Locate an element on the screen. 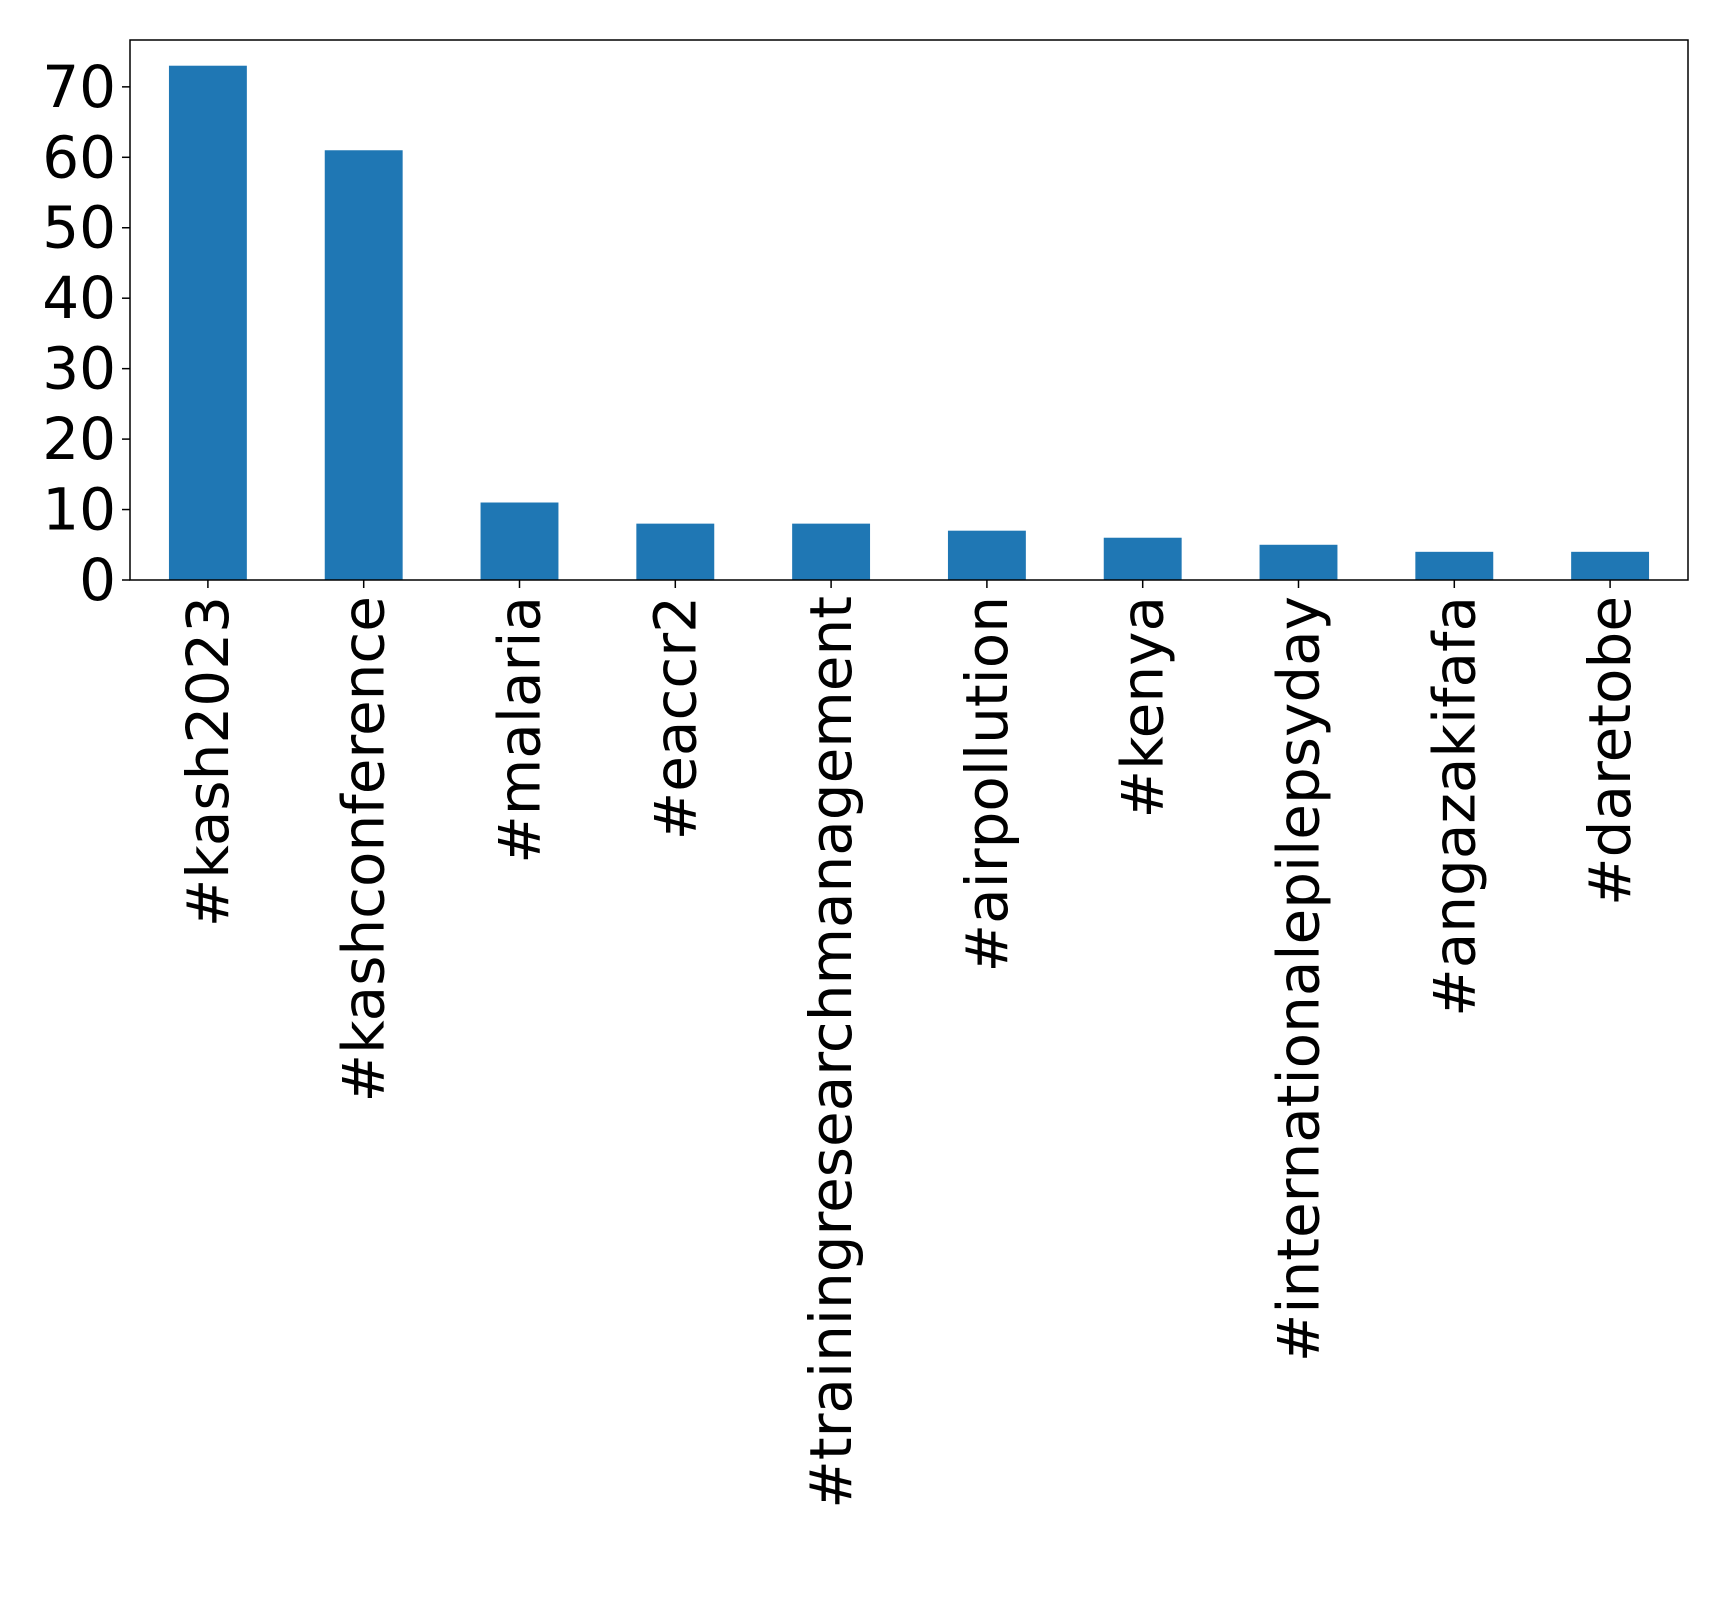 This screenshot has height=1611, width=1719. x-tick-label: #trainingresearchmanagement is located at coordinates (831, 1052).